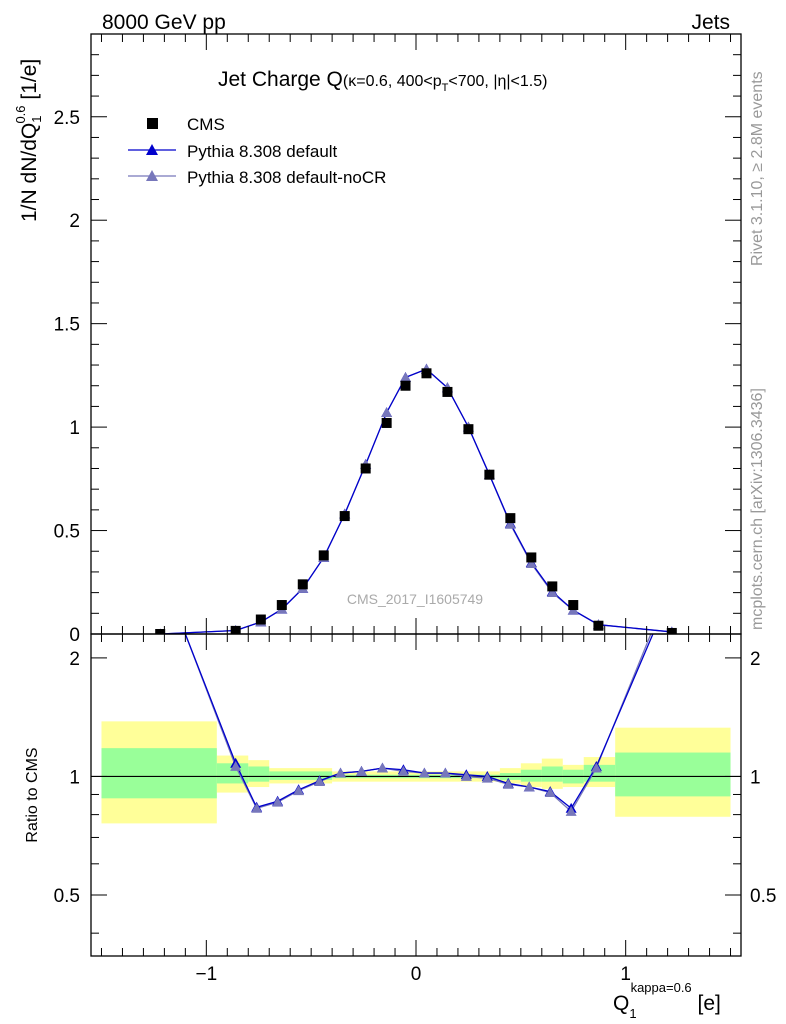 The width and height of the screenshot is (786, 1024). I want to click on title-main: Jet Charge Q, so click(280, 79).